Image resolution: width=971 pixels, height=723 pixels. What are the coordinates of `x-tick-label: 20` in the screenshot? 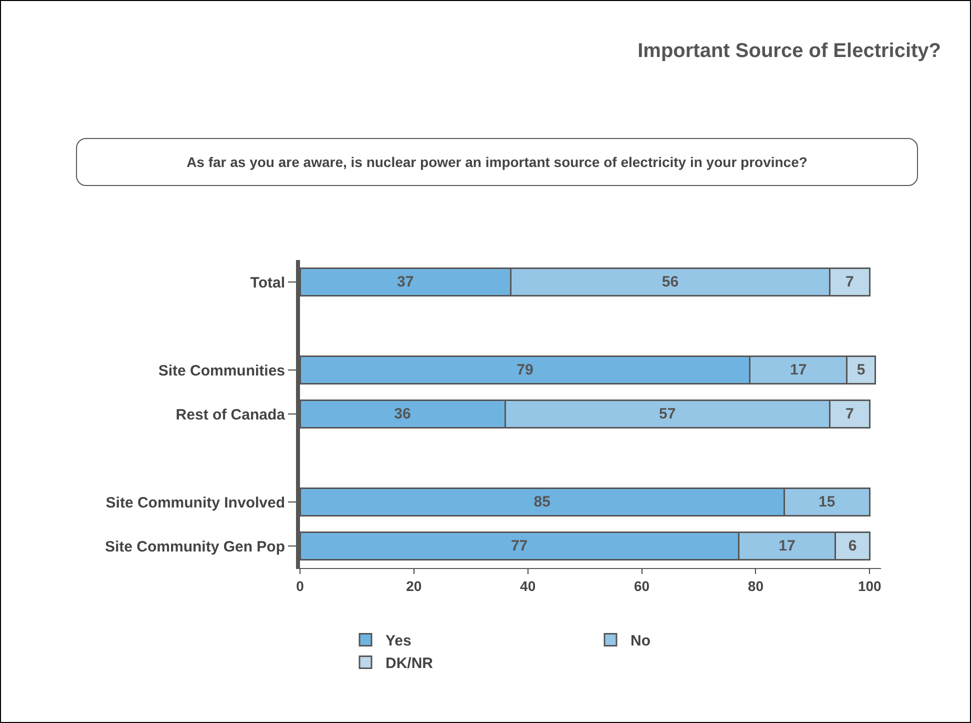 It's located at (414, 586).